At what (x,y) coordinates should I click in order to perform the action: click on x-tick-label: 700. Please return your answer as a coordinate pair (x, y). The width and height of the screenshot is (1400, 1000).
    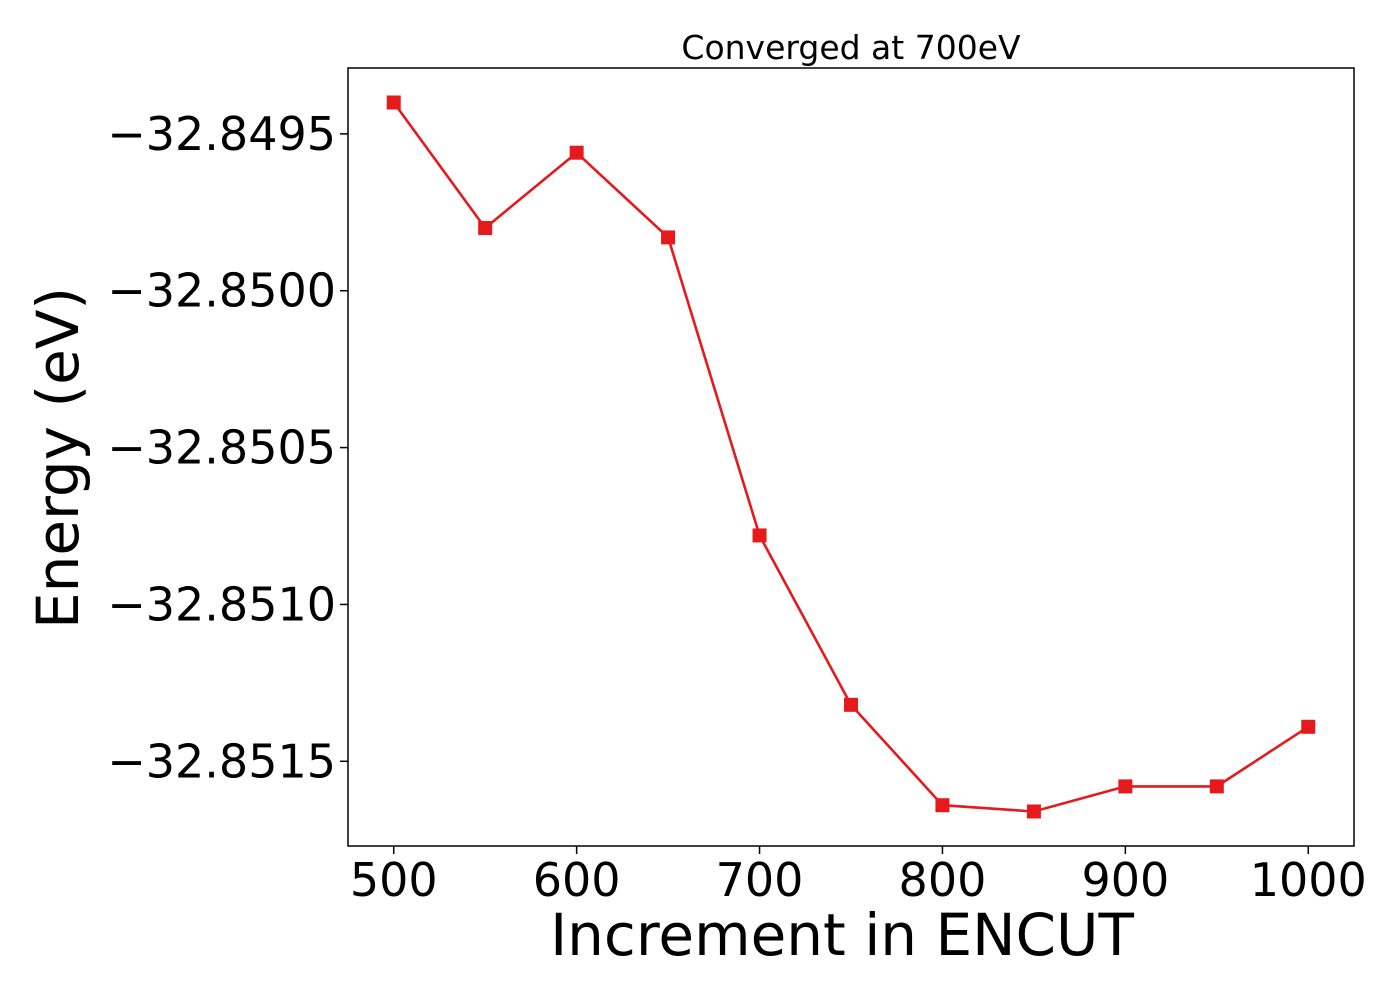
    Looking at the image, I should click on (760, 880).